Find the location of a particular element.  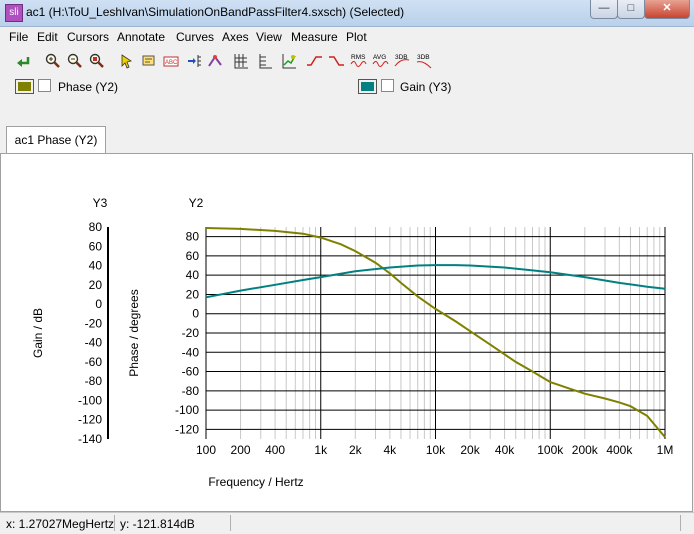

maximize-button: □ is located at coordinates (631, 9).